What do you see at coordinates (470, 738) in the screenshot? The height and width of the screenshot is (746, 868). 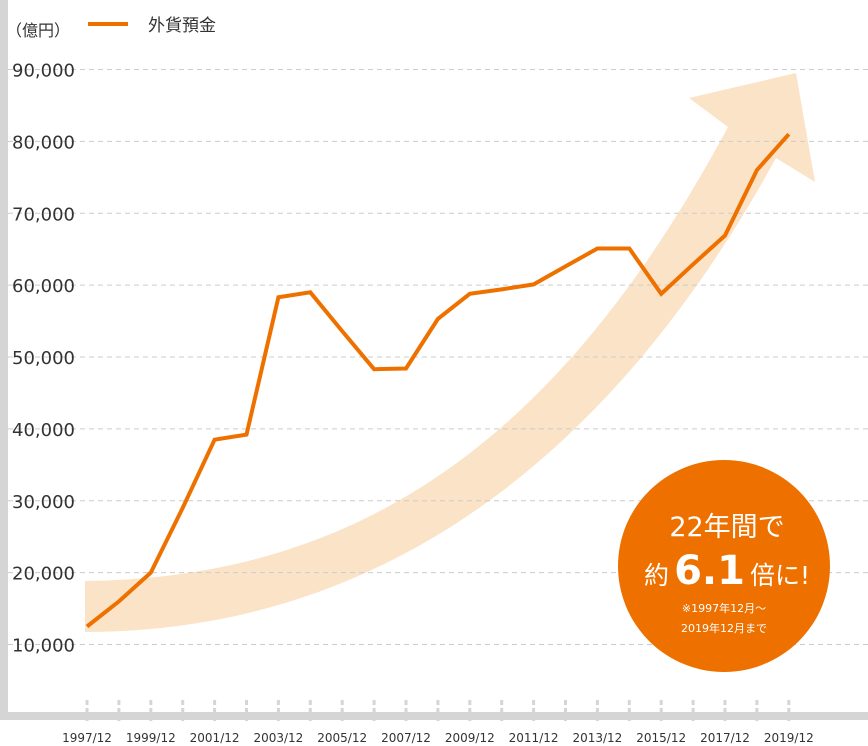 I see `x-tick-label: 2009/12` at bounding box center [470, 738].